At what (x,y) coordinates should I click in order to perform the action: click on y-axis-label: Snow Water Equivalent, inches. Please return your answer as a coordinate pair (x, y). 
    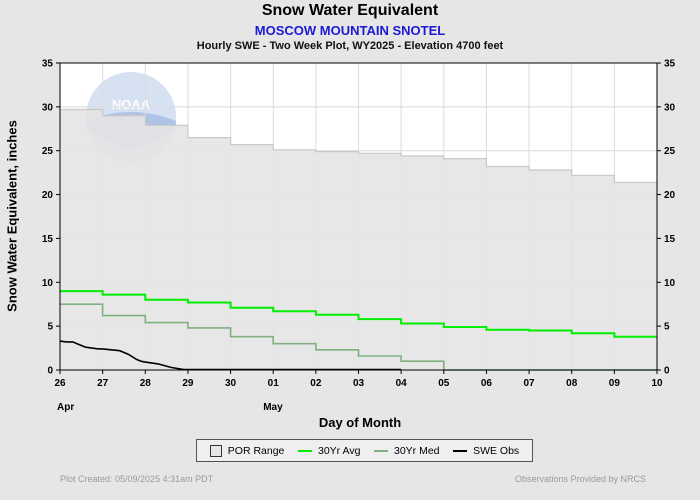
    Looking at the image, I should click on (12, 216).